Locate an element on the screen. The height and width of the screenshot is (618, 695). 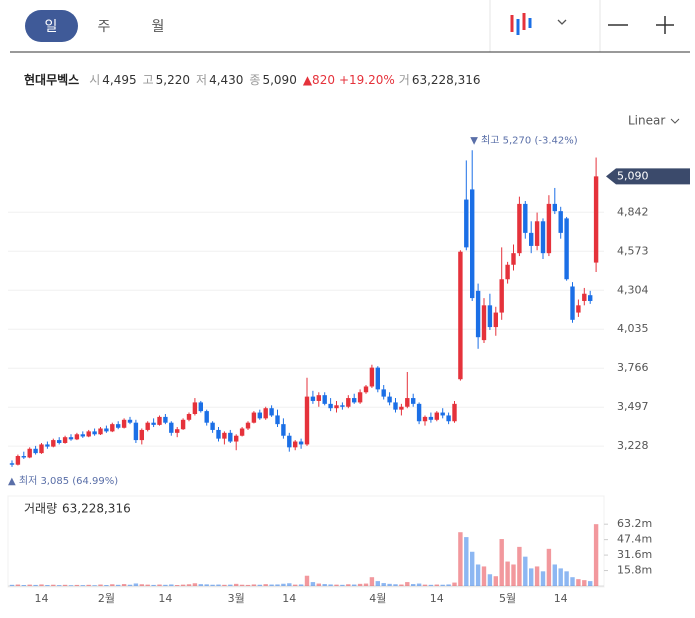
chart-type-icon is located at coordinates (521, 24).